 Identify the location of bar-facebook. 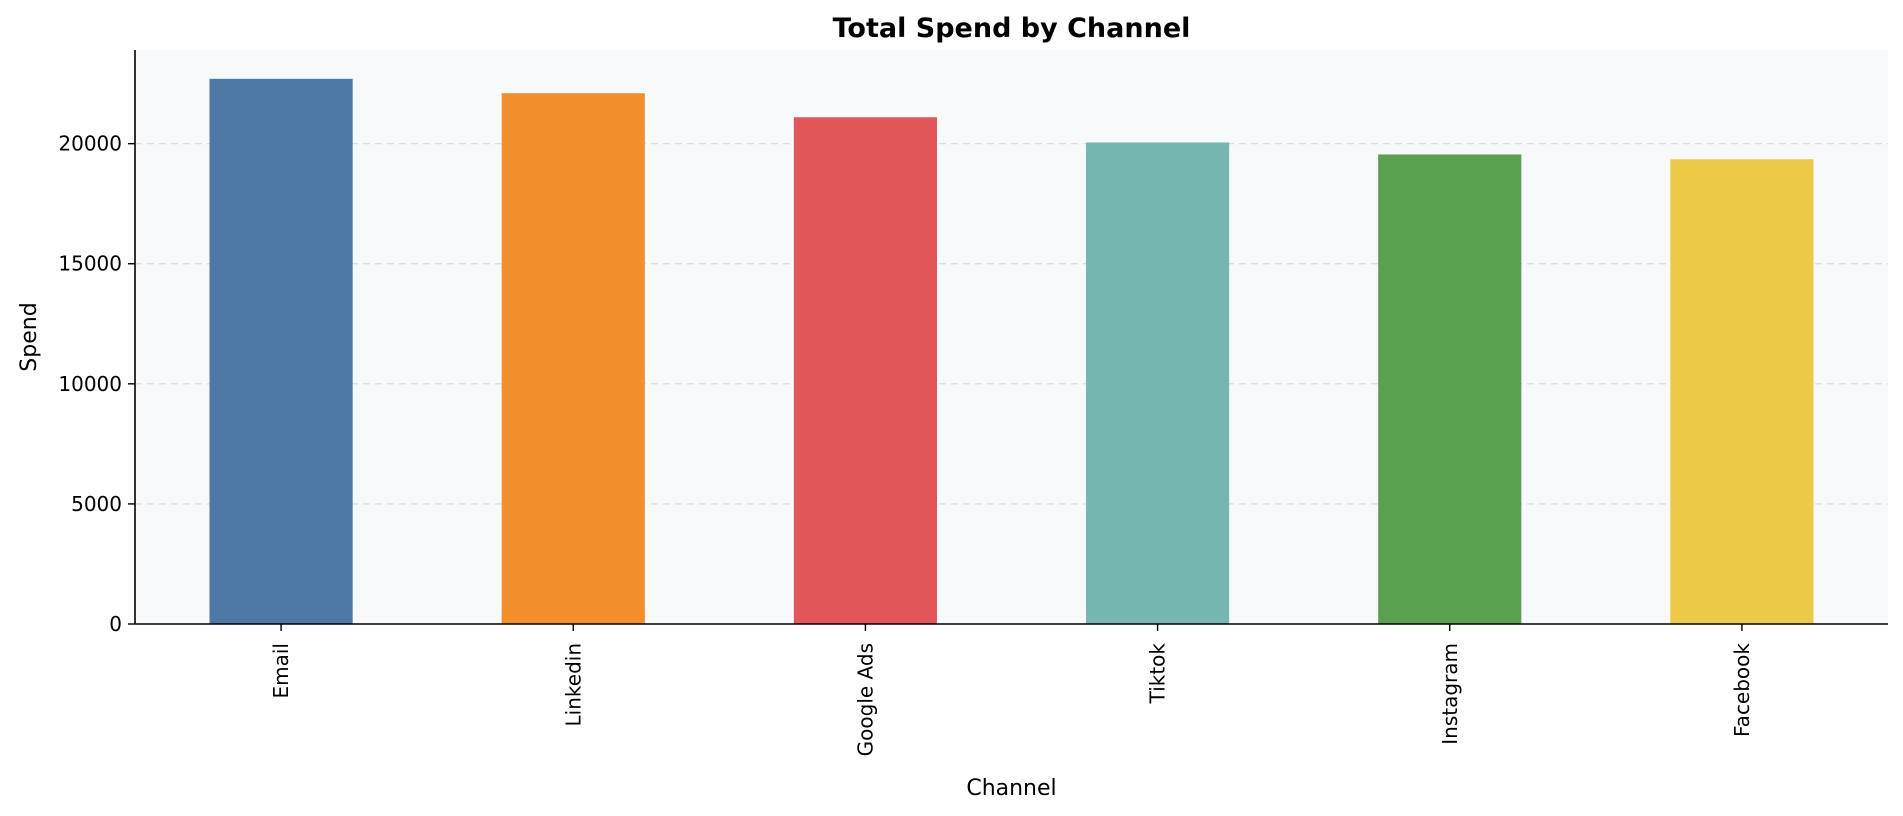
(1742, 391).